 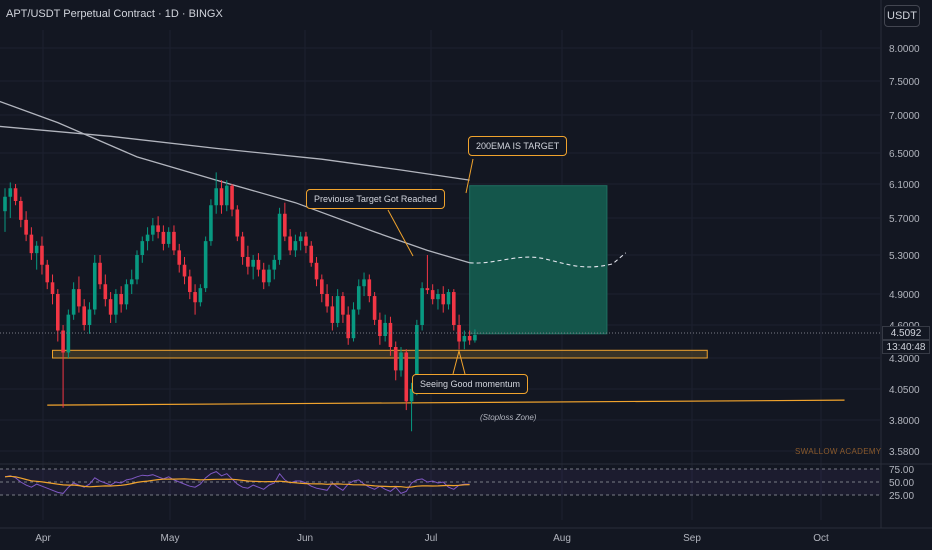 What do you see at coordinates (43, 538) in the screenshot?
I see `time-tick-label: Apr` at bounding box center [43, 538].